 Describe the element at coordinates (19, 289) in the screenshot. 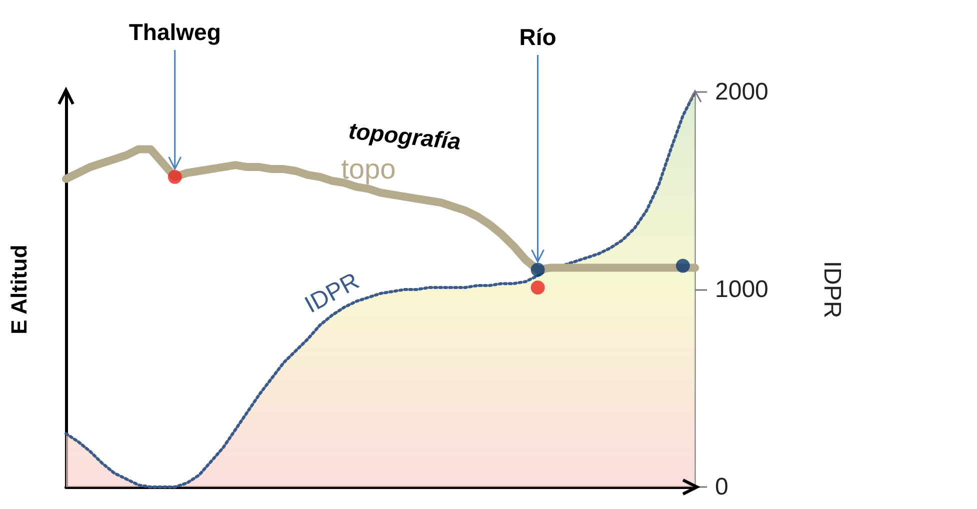

I see `y-axis-title: E Altitud` at that location.